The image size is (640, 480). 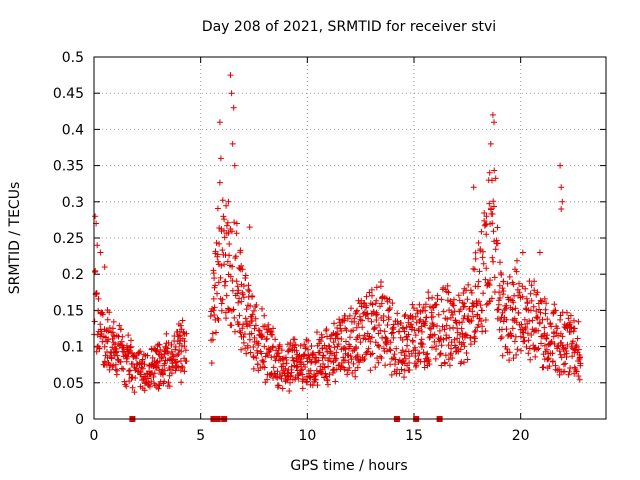 What do you see at coordinates (73, 348) in the screenshot?
I see `y-tick-label: 0.1` at bounding box center [73, 348].